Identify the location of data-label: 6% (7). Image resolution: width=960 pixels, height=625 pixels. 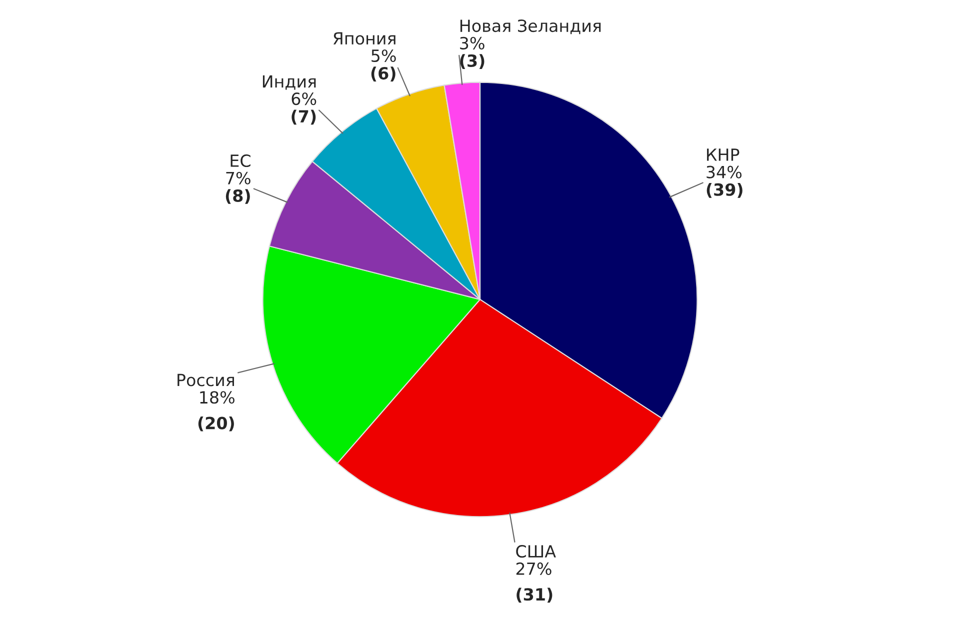
(304, 108).